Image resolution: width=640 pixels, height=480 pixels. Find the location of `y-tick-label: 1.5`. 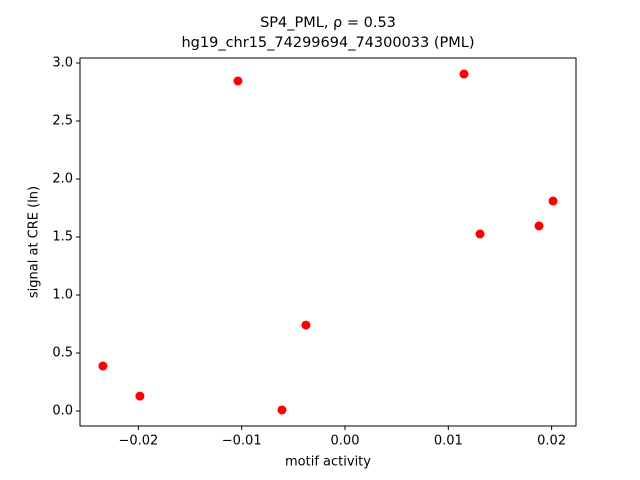

y-tick-label: 1.5 is located at coordinates (62, 237).